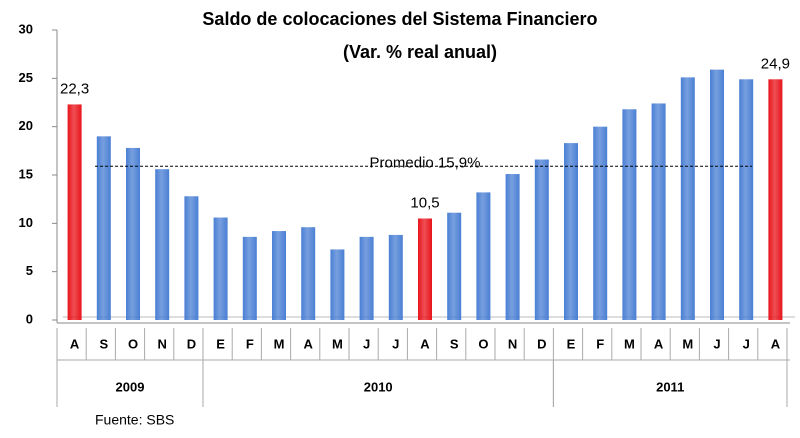 The image size is (800, 438). Describe the element at coordinates (26, 125) in the screenshot. I see `y-tick-label: 20` at that location.